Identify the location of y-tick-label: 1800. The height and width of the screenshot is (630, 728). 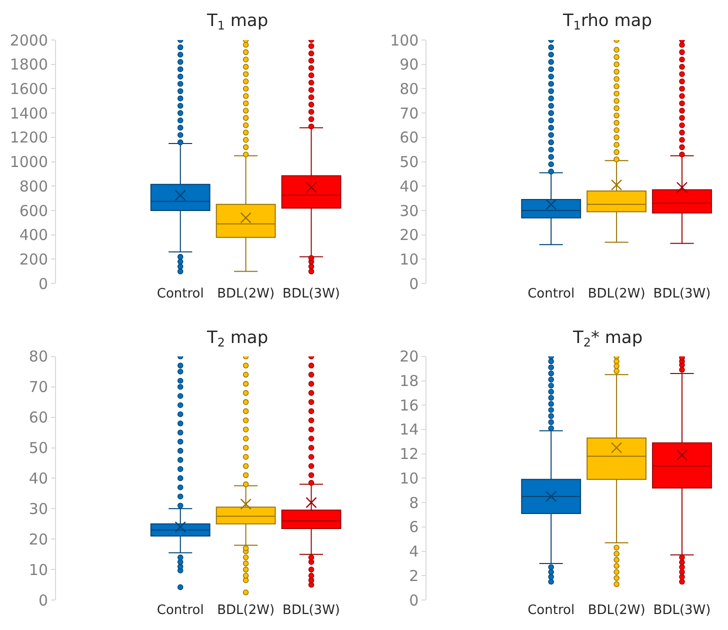
(29, 65).